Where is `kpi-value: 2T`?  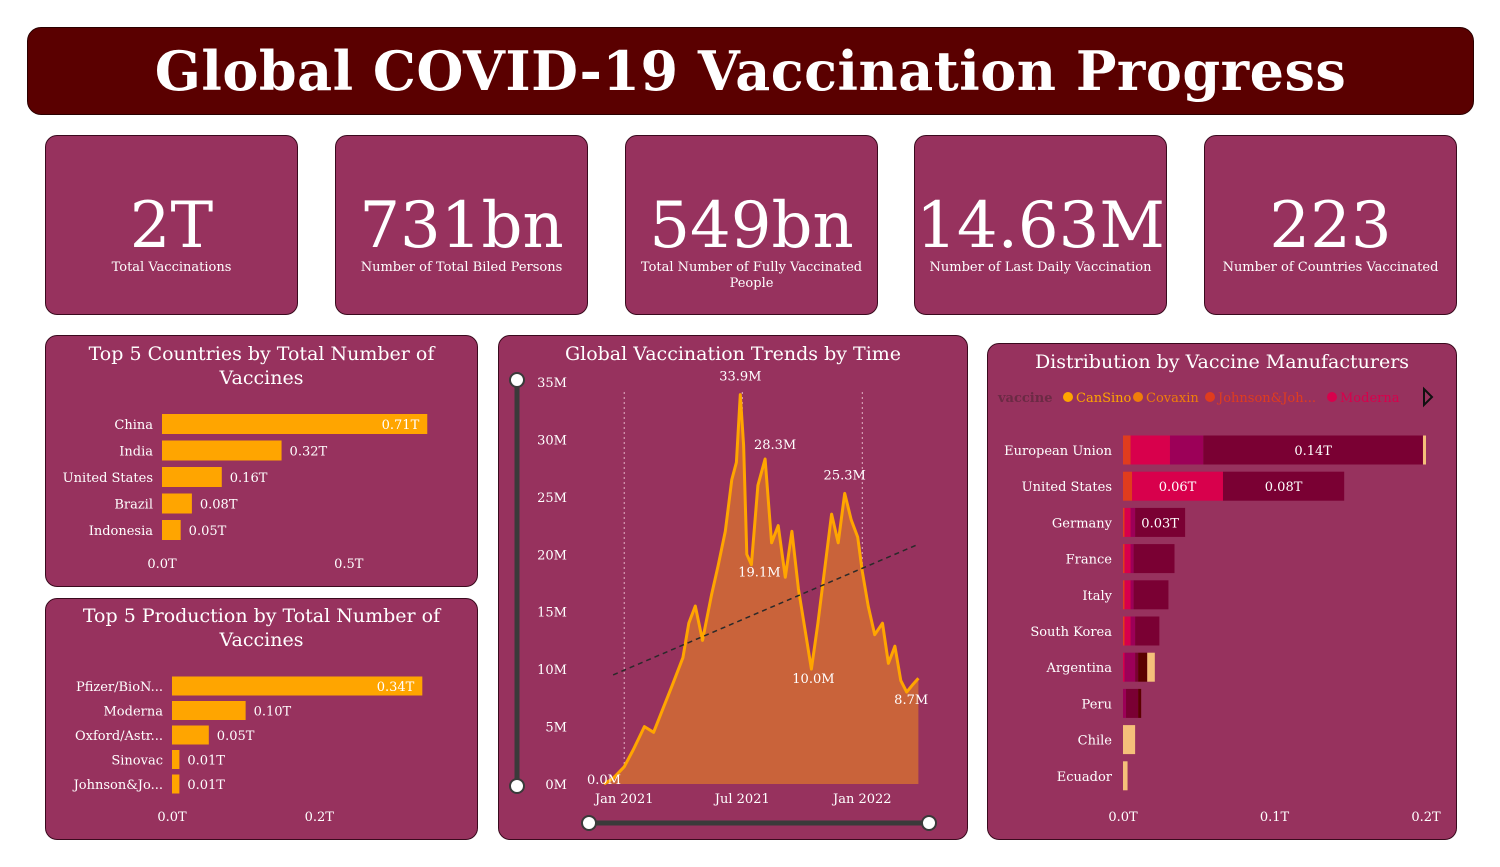 kpi-value: 2T is located at coordinates (171, 226).